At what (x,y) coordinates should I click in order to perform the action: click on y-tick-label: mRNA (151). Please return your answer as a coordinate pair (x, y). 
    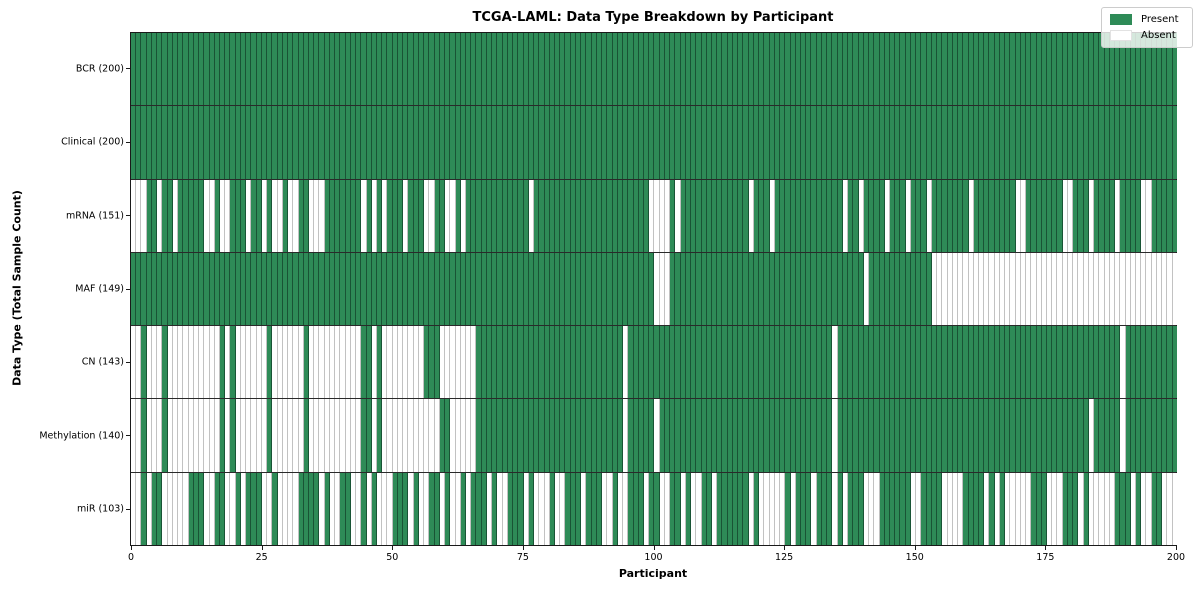
    Looking at the image, I should click on (94, 216).